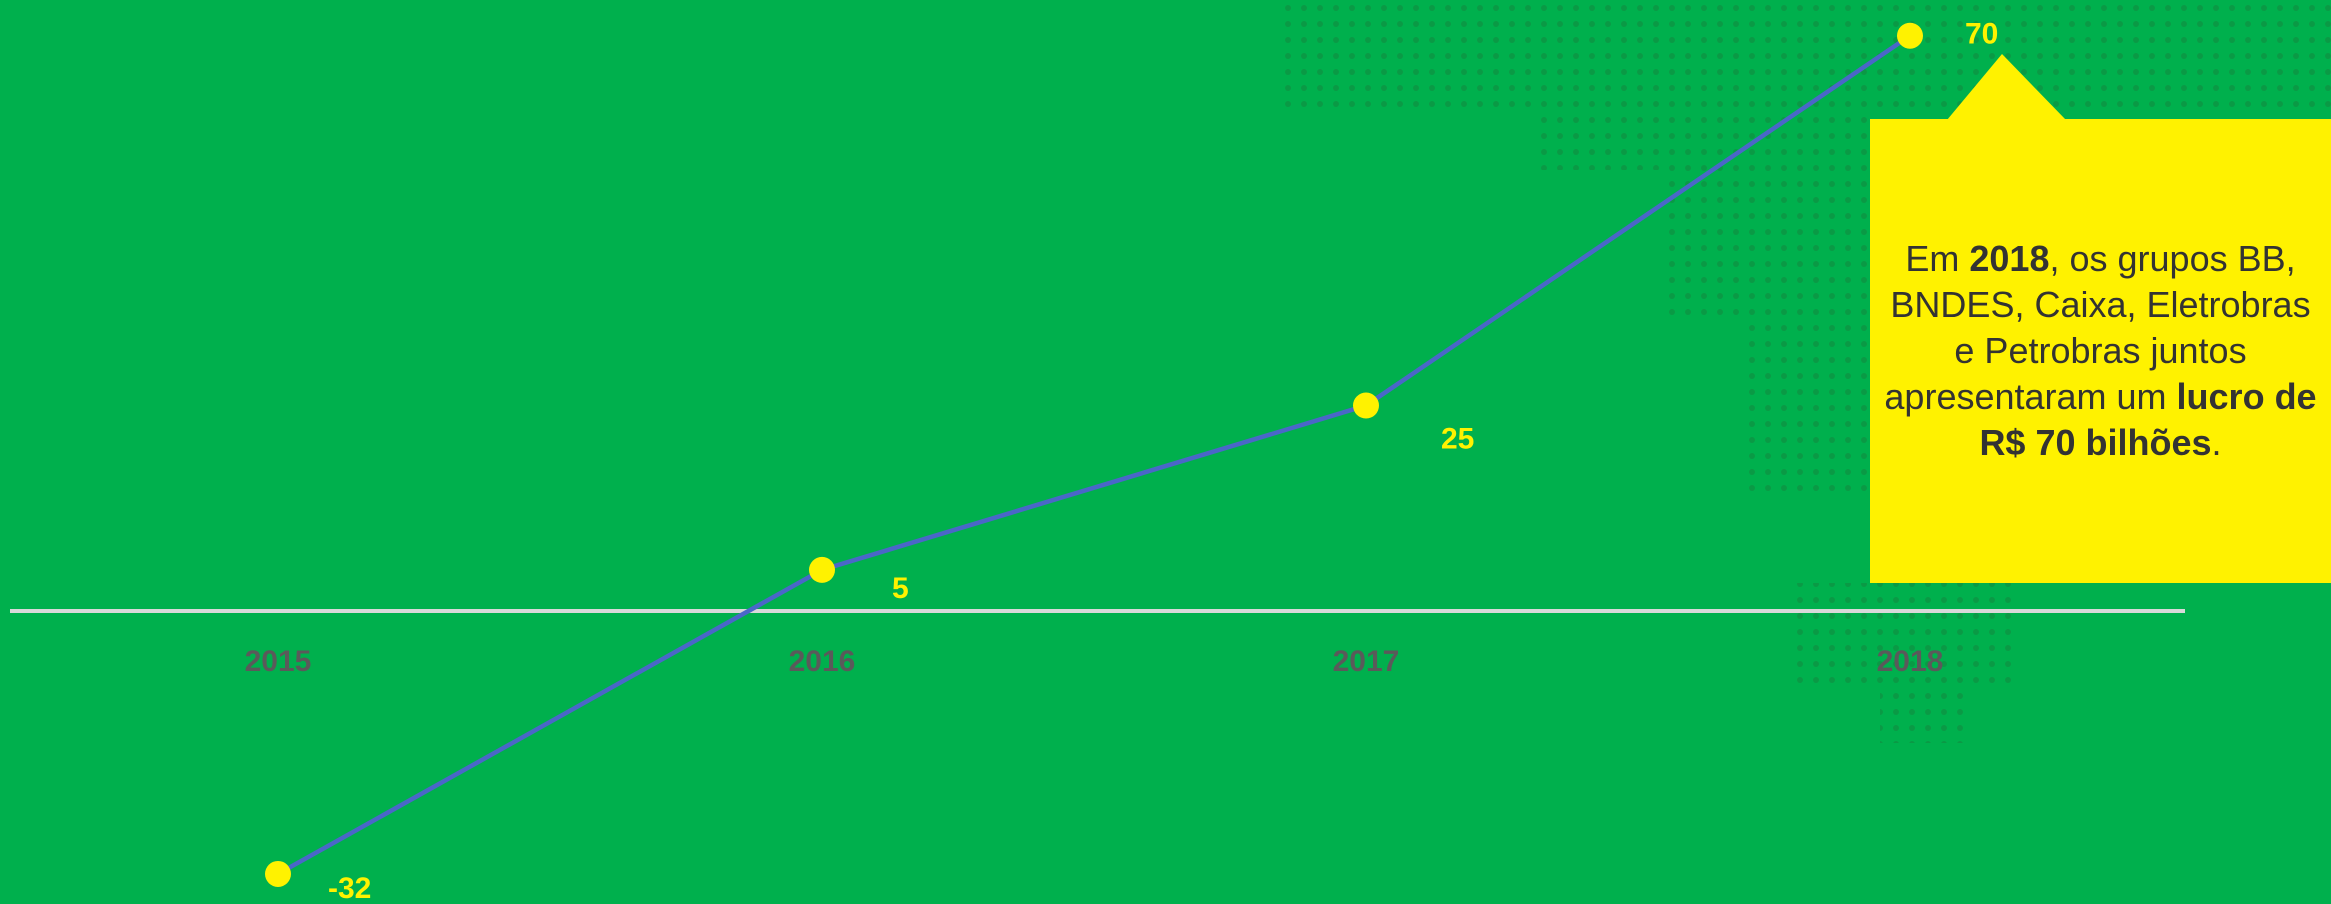 This screenshot has width=2331, height=904. I want to click on x-tick-label: 2017, so click(1366, 661).